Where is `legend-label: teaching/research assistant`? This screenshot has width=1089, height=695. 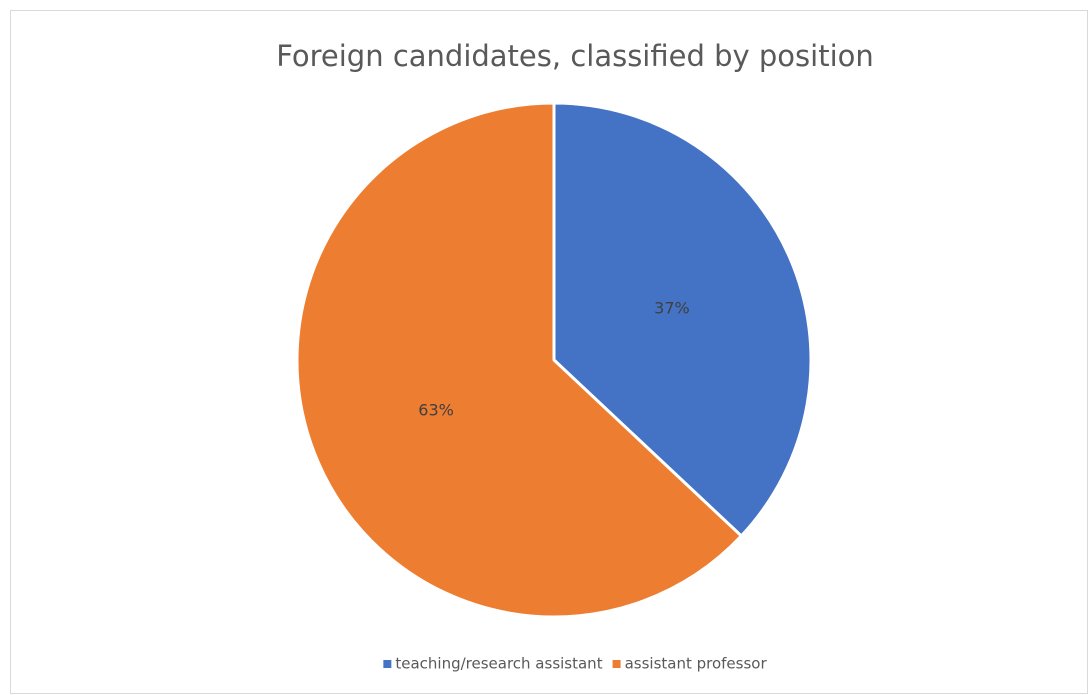 legend-label: teaching/research assistant is located at coordinates (498, 664).